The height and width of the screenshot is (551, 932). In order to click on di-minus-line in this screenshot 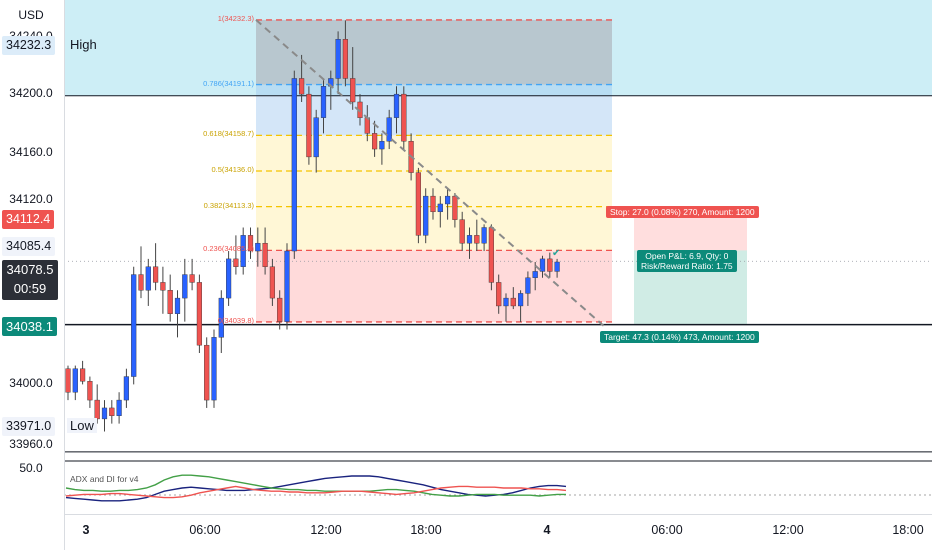, I will do `click(316, 492)`.